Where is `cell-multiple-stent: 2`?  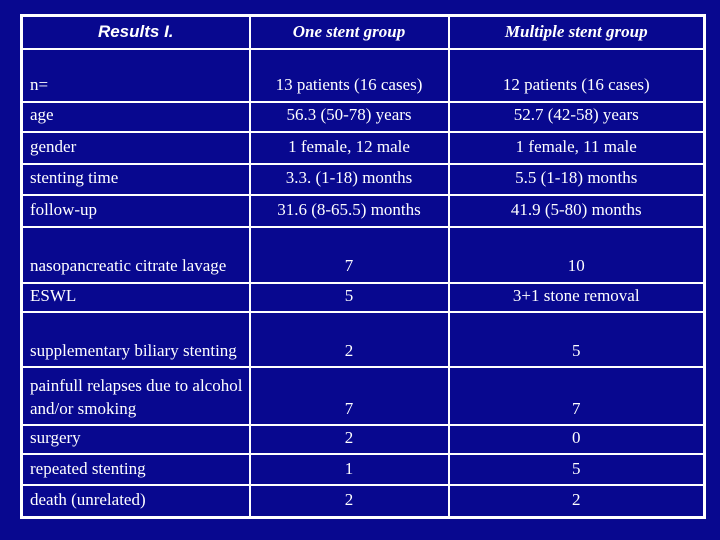
cell-multiple-stent: 2 is located at coordinates (576, 501).